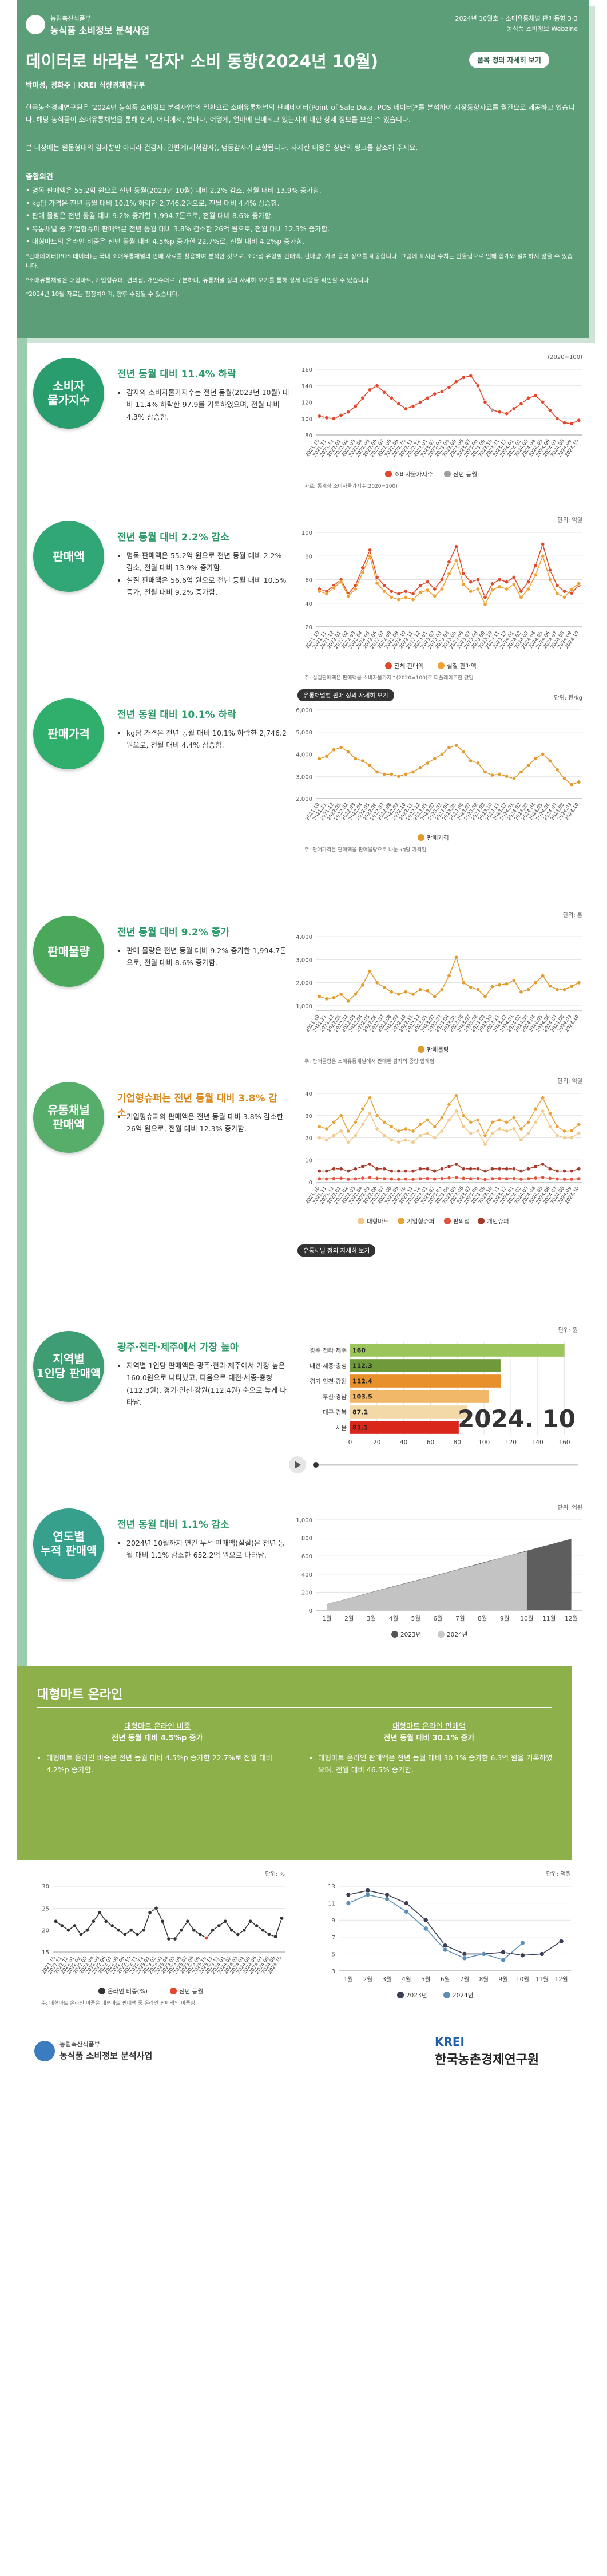 The height and width of the screenshot is (2576, 607). I want to click on footer-program: 농식품 소비정보 분석사업, so click(106, 2055).